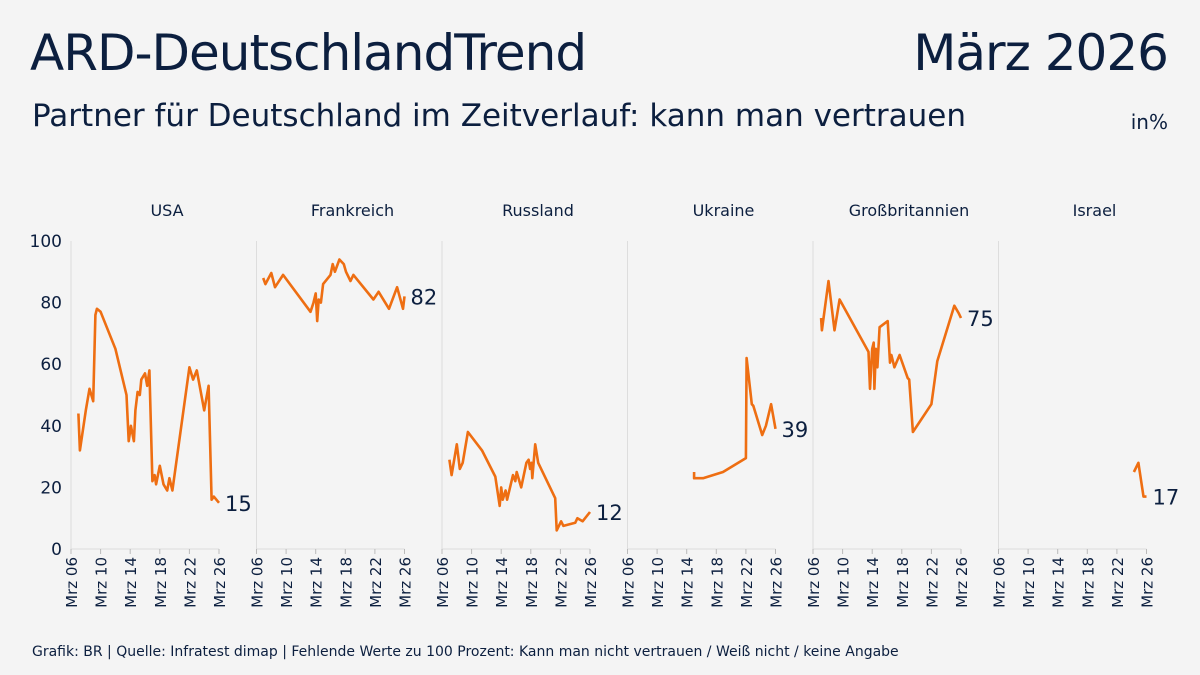  What do you see at coordinates (724, 210) in the screenshot?
I see `panel-title: Ukraine` at bounding box center [724, 210].